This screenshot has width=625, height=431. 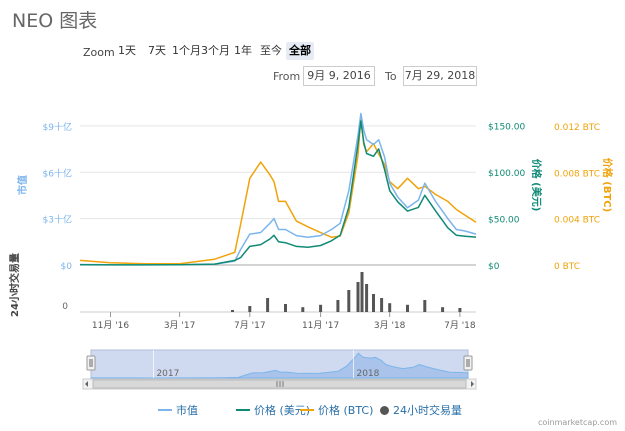 What do you see at coordinates (367, 374) in the screenshot?
I see `navigator-tick-label: 2018` at bounding box center [367, 374].